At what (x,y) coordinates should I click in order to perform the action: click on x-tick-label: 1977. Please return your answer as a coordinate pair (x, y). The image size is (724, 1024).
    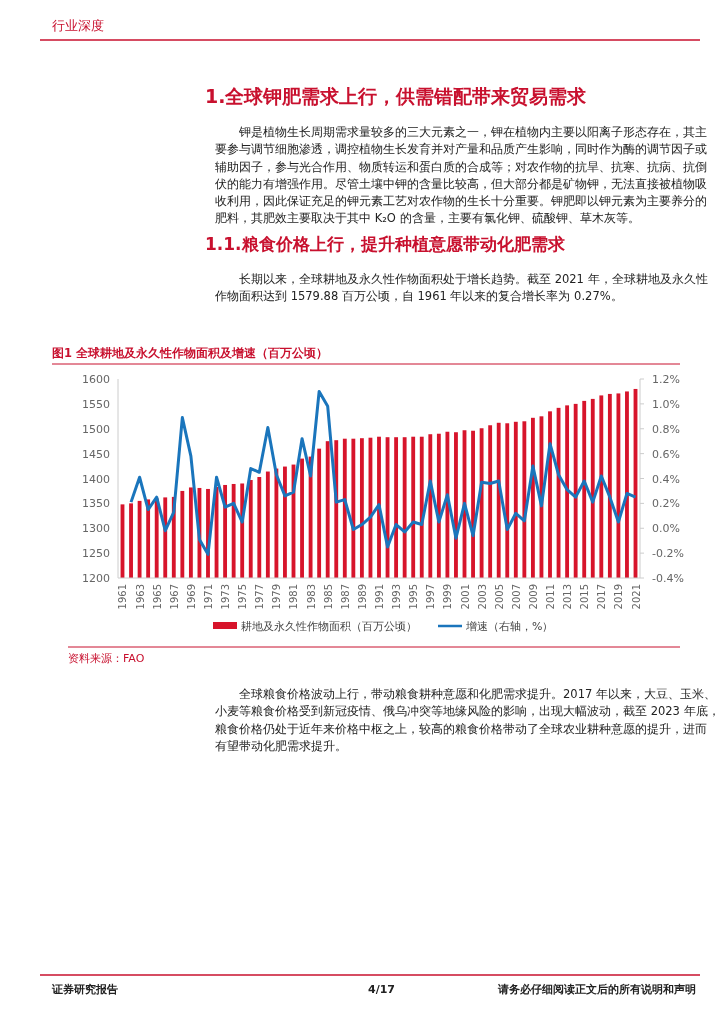
    Looking at the image, I should click on (260, 597).